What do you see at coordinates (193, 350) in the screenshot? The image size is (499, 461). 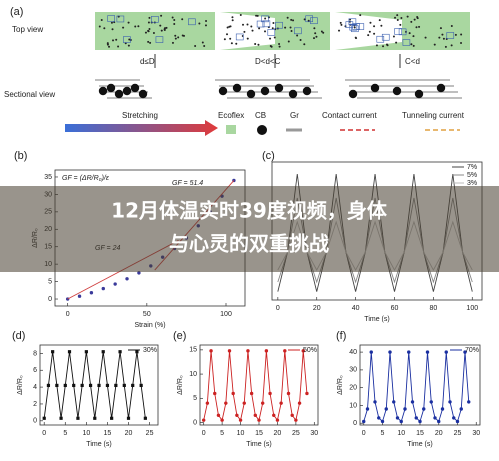 I see `y-tick-label: 15` at bounding box center [193, 350].